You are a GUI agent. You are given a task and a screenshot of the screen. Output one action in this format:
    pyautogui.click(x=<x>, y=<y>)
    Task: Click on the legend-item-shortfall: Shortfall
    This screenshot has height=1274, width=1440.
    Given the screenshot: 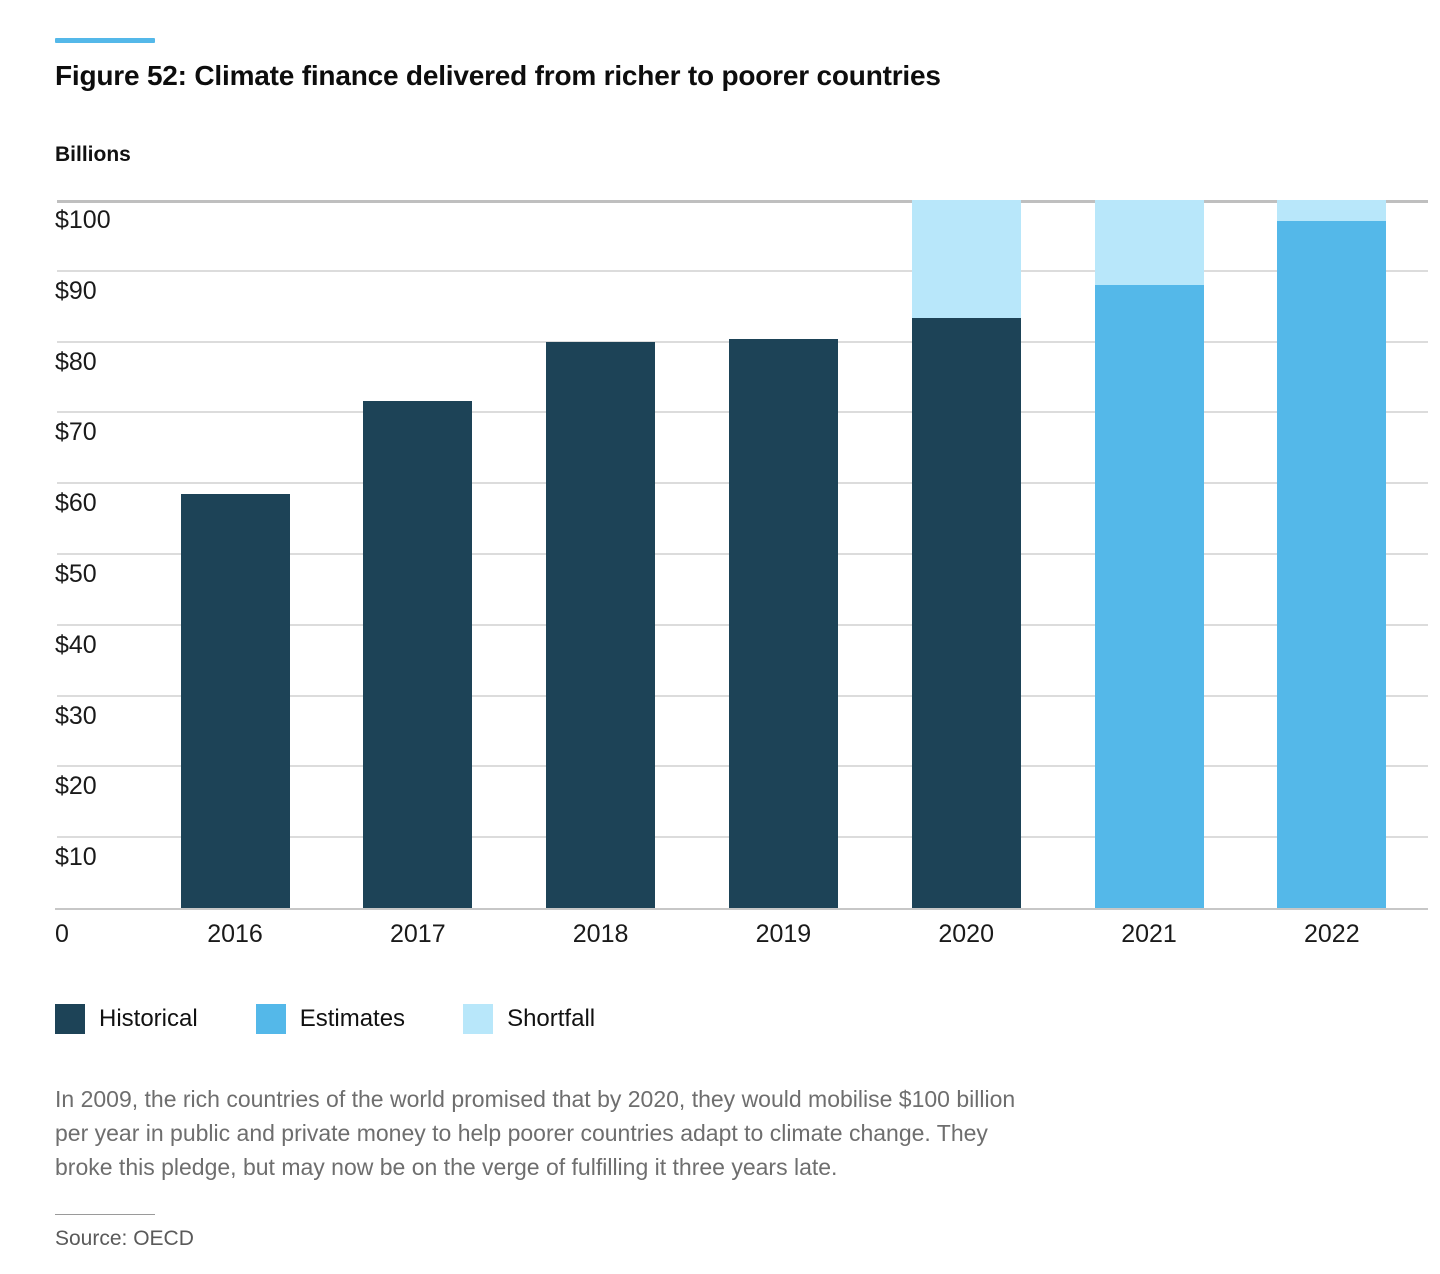 What is the action you would take?
    pyautogui.click(x=529, y=1019)
    